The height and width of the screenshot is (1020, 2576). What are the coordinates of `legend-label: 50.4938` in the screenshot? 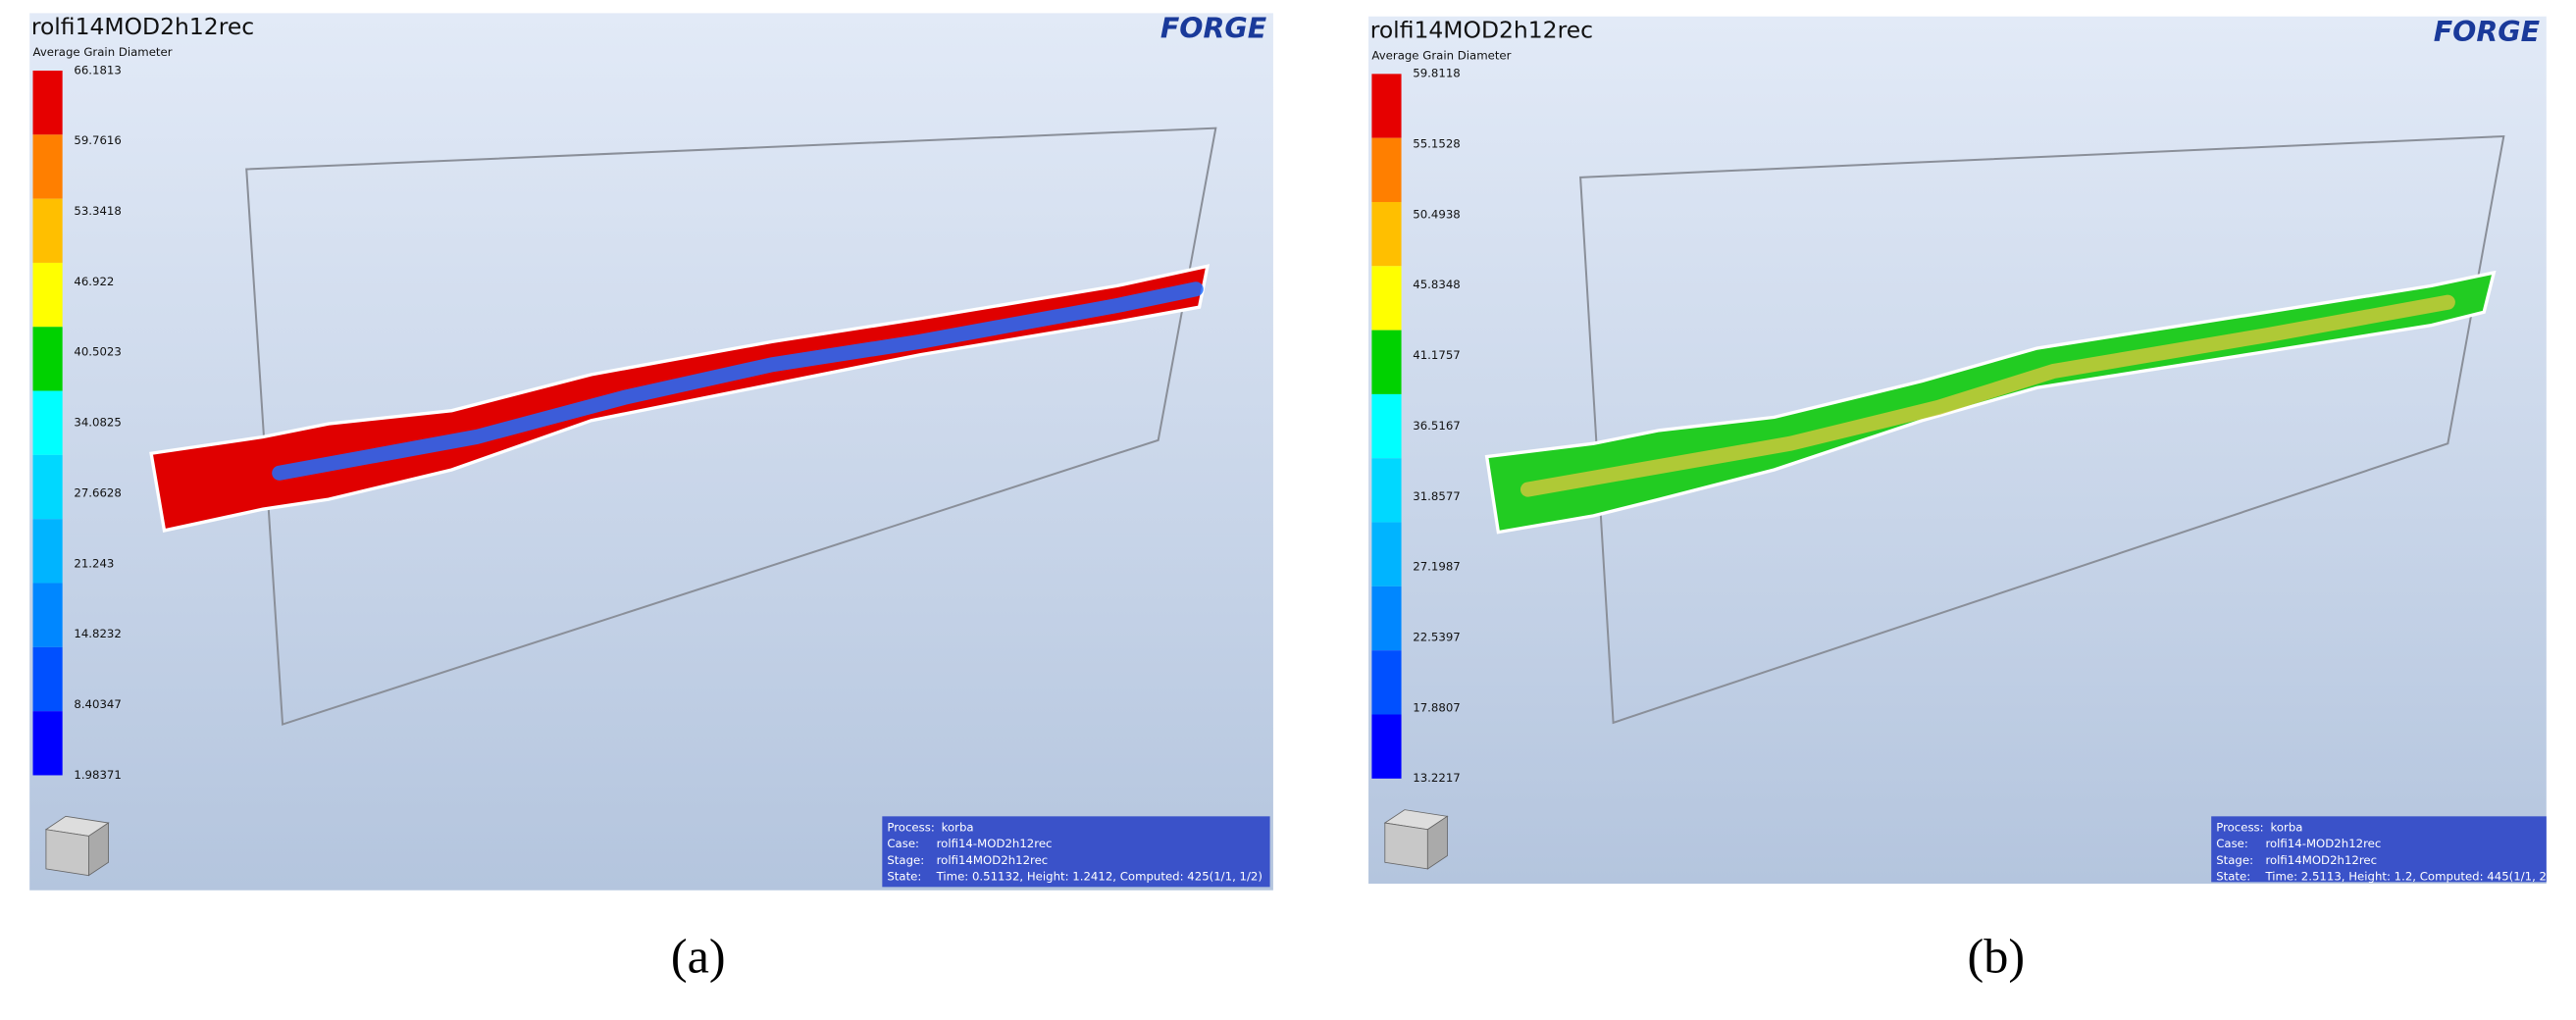 It's located at (1436, 214).